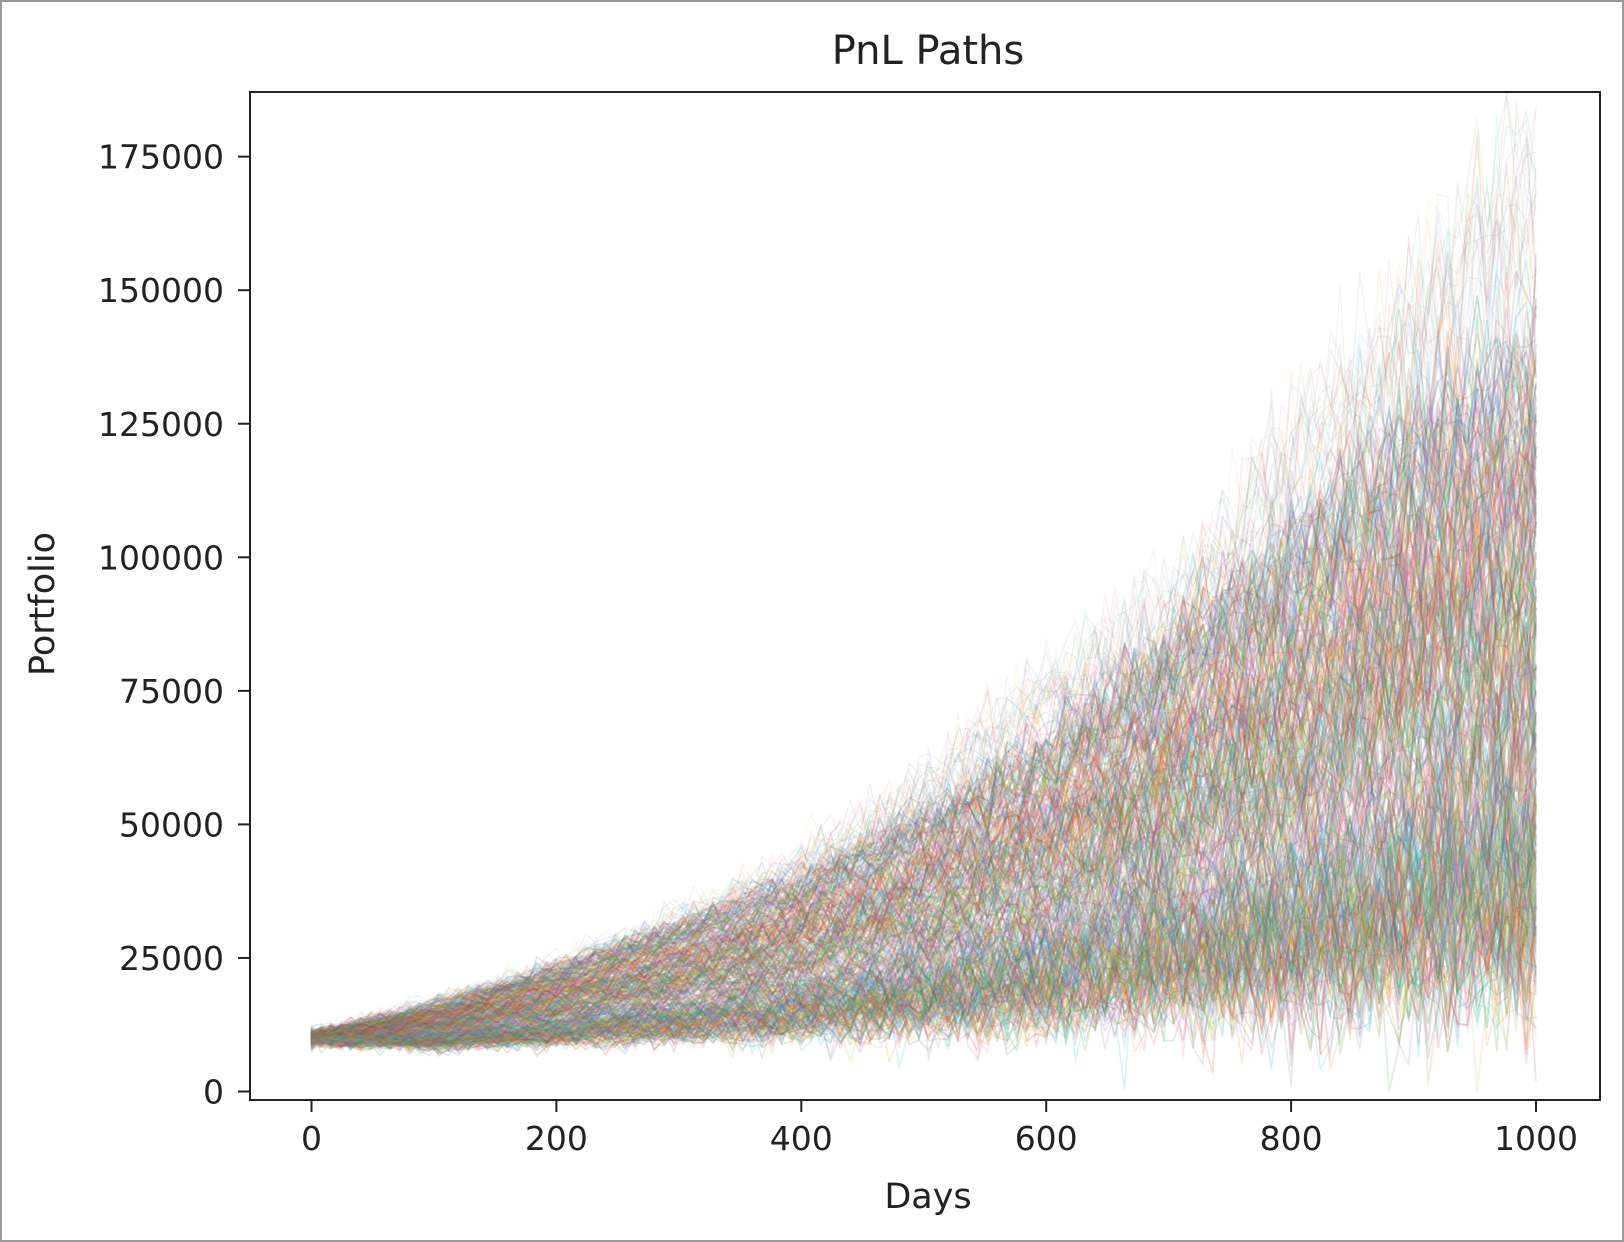  Describe the element at coordinates (1046, 1138) in the screenshot. I see `x-tick-label-600: 600` at that location.